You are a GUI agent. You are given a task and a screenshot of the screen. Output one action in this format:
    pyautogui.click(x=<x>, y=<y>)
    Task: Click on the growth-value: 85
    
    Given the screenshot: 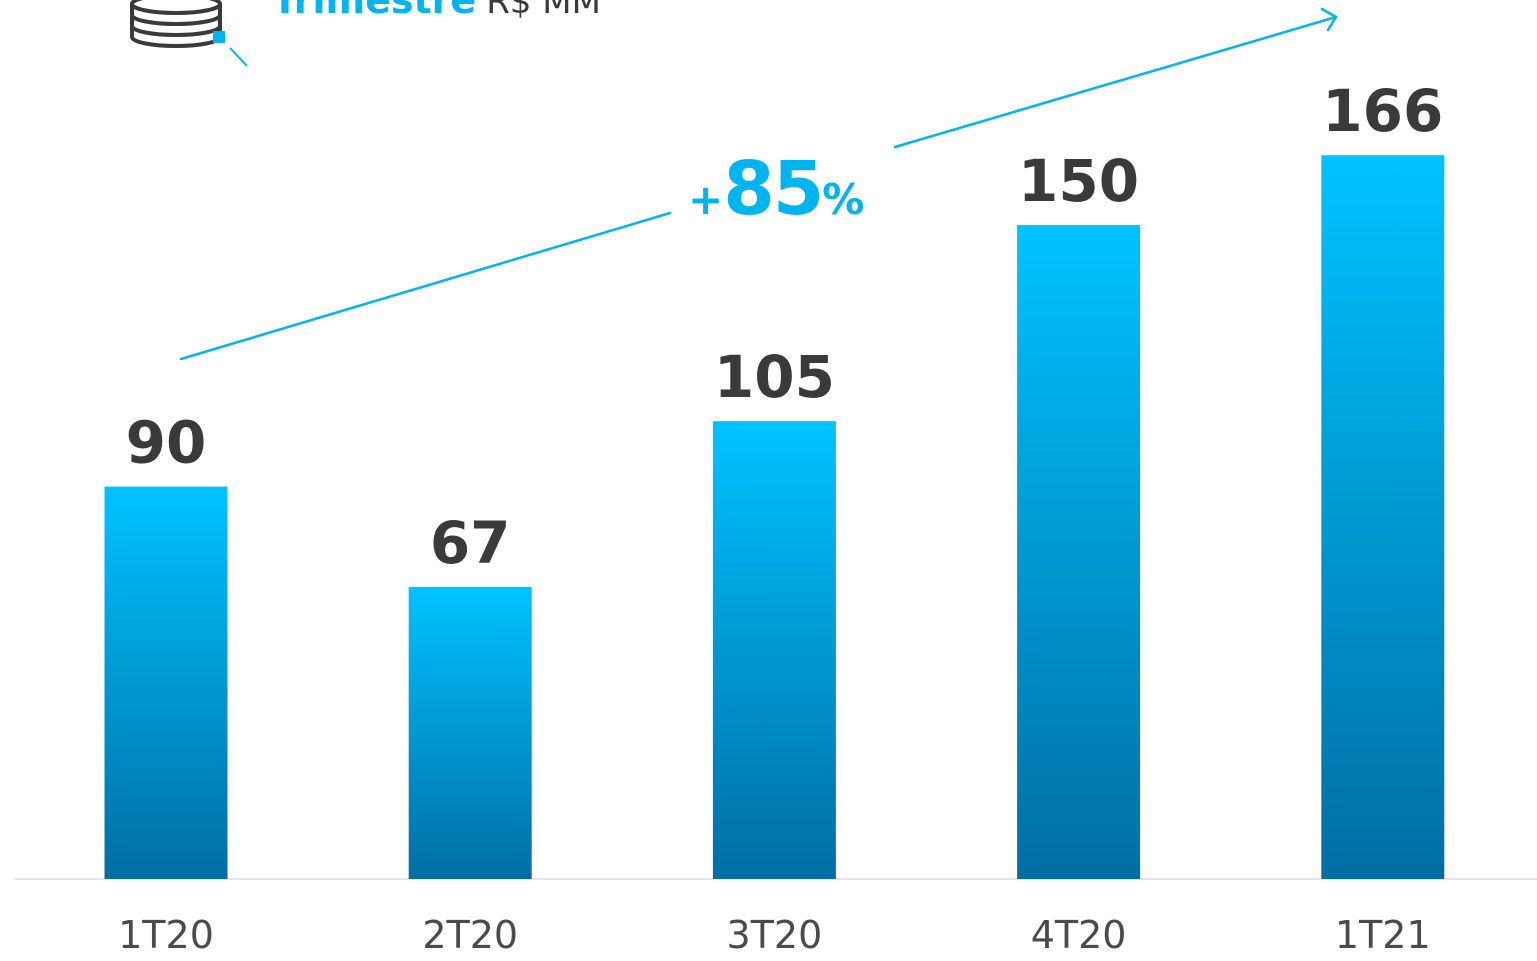 What is the action you would take?
    pyautogui.click(x=773, y=189)
    